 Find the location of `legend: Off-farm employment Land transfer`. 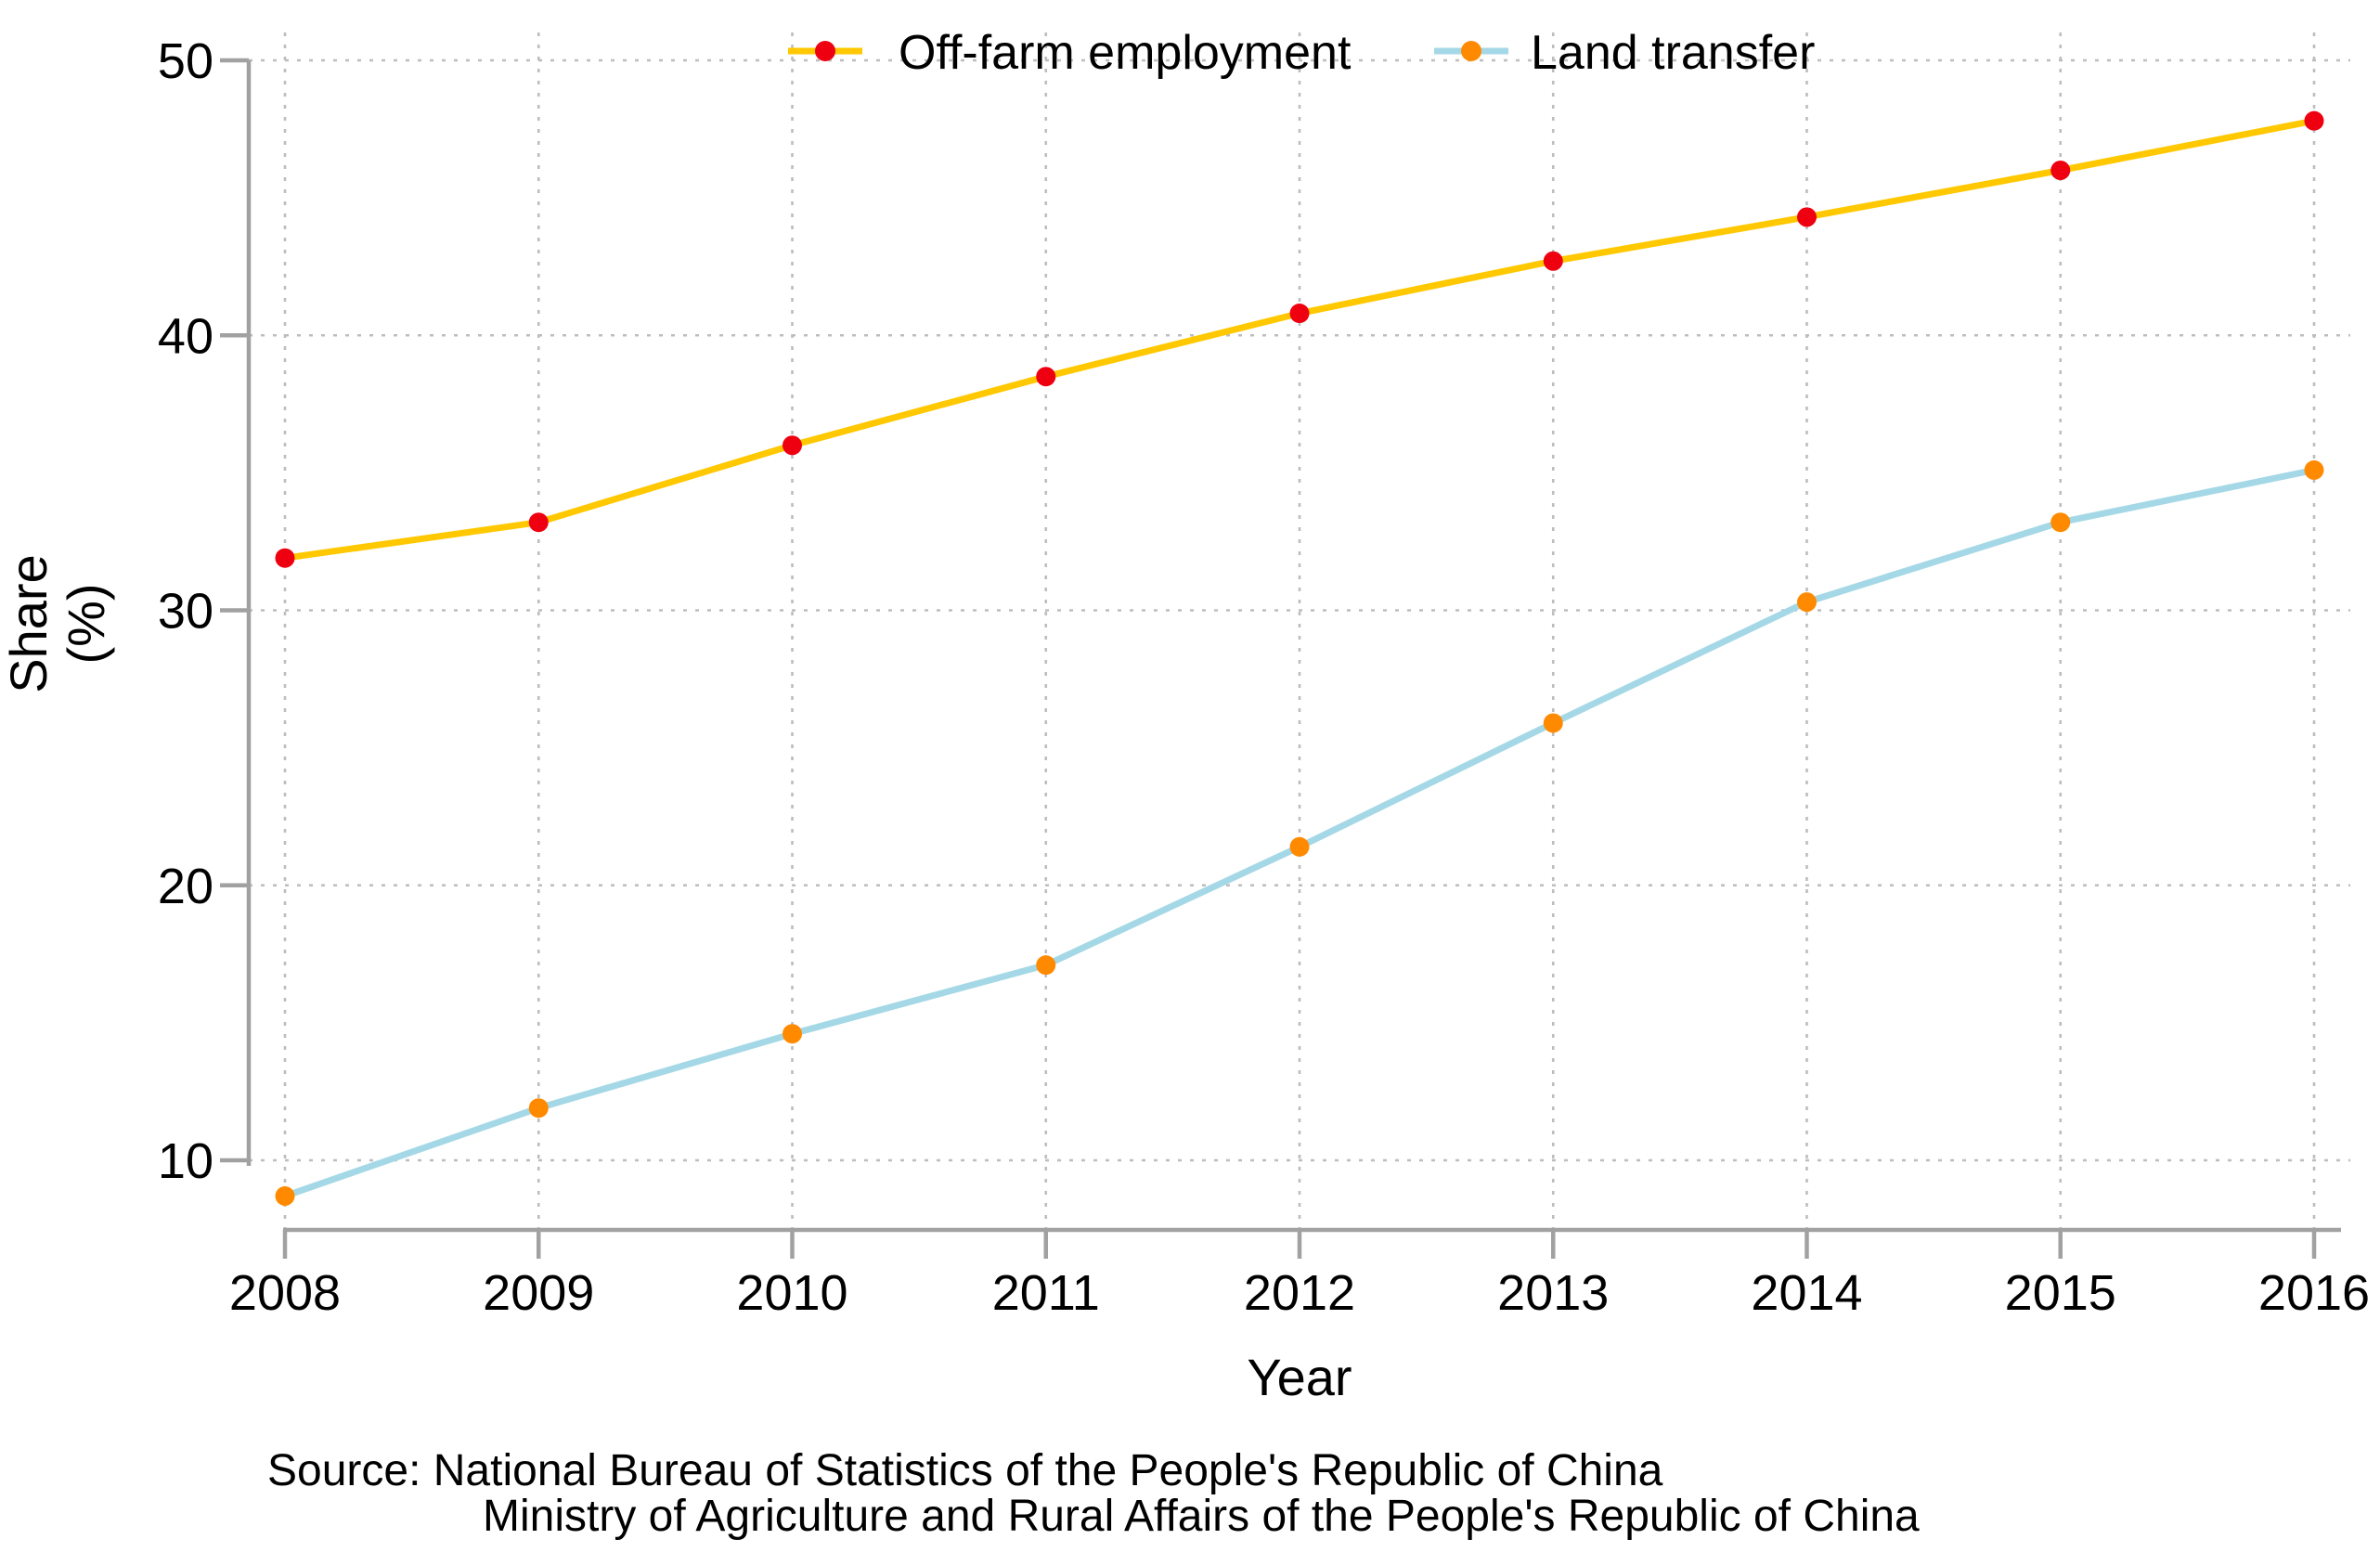

legend: Off-farm employment Land transfer is located at coordinates (1301, 53).